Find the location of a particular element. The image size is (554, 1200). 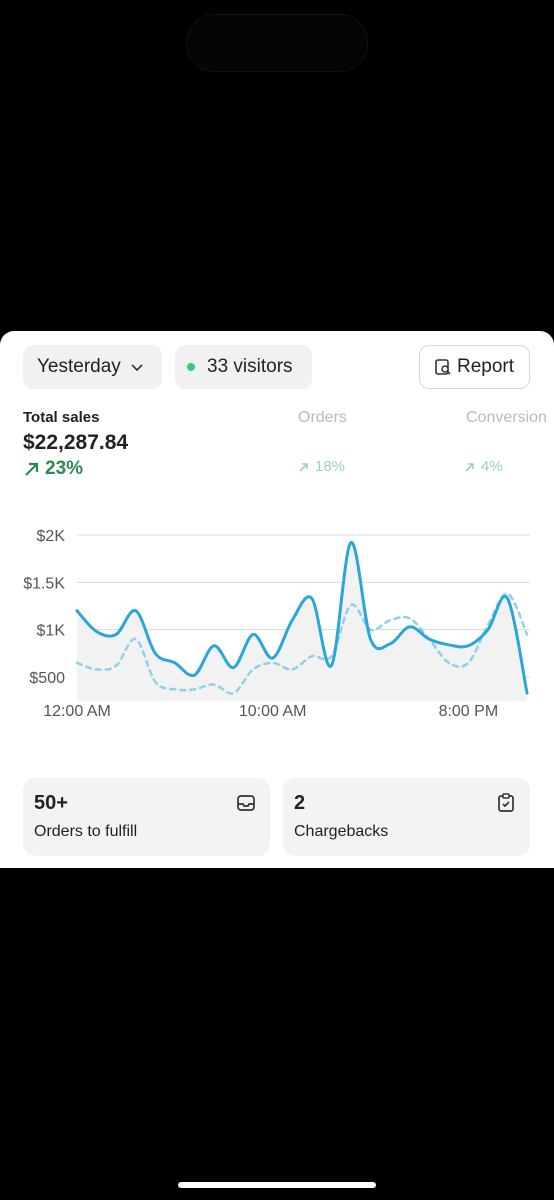

chevron-icon is located at coordinates (137, 368).